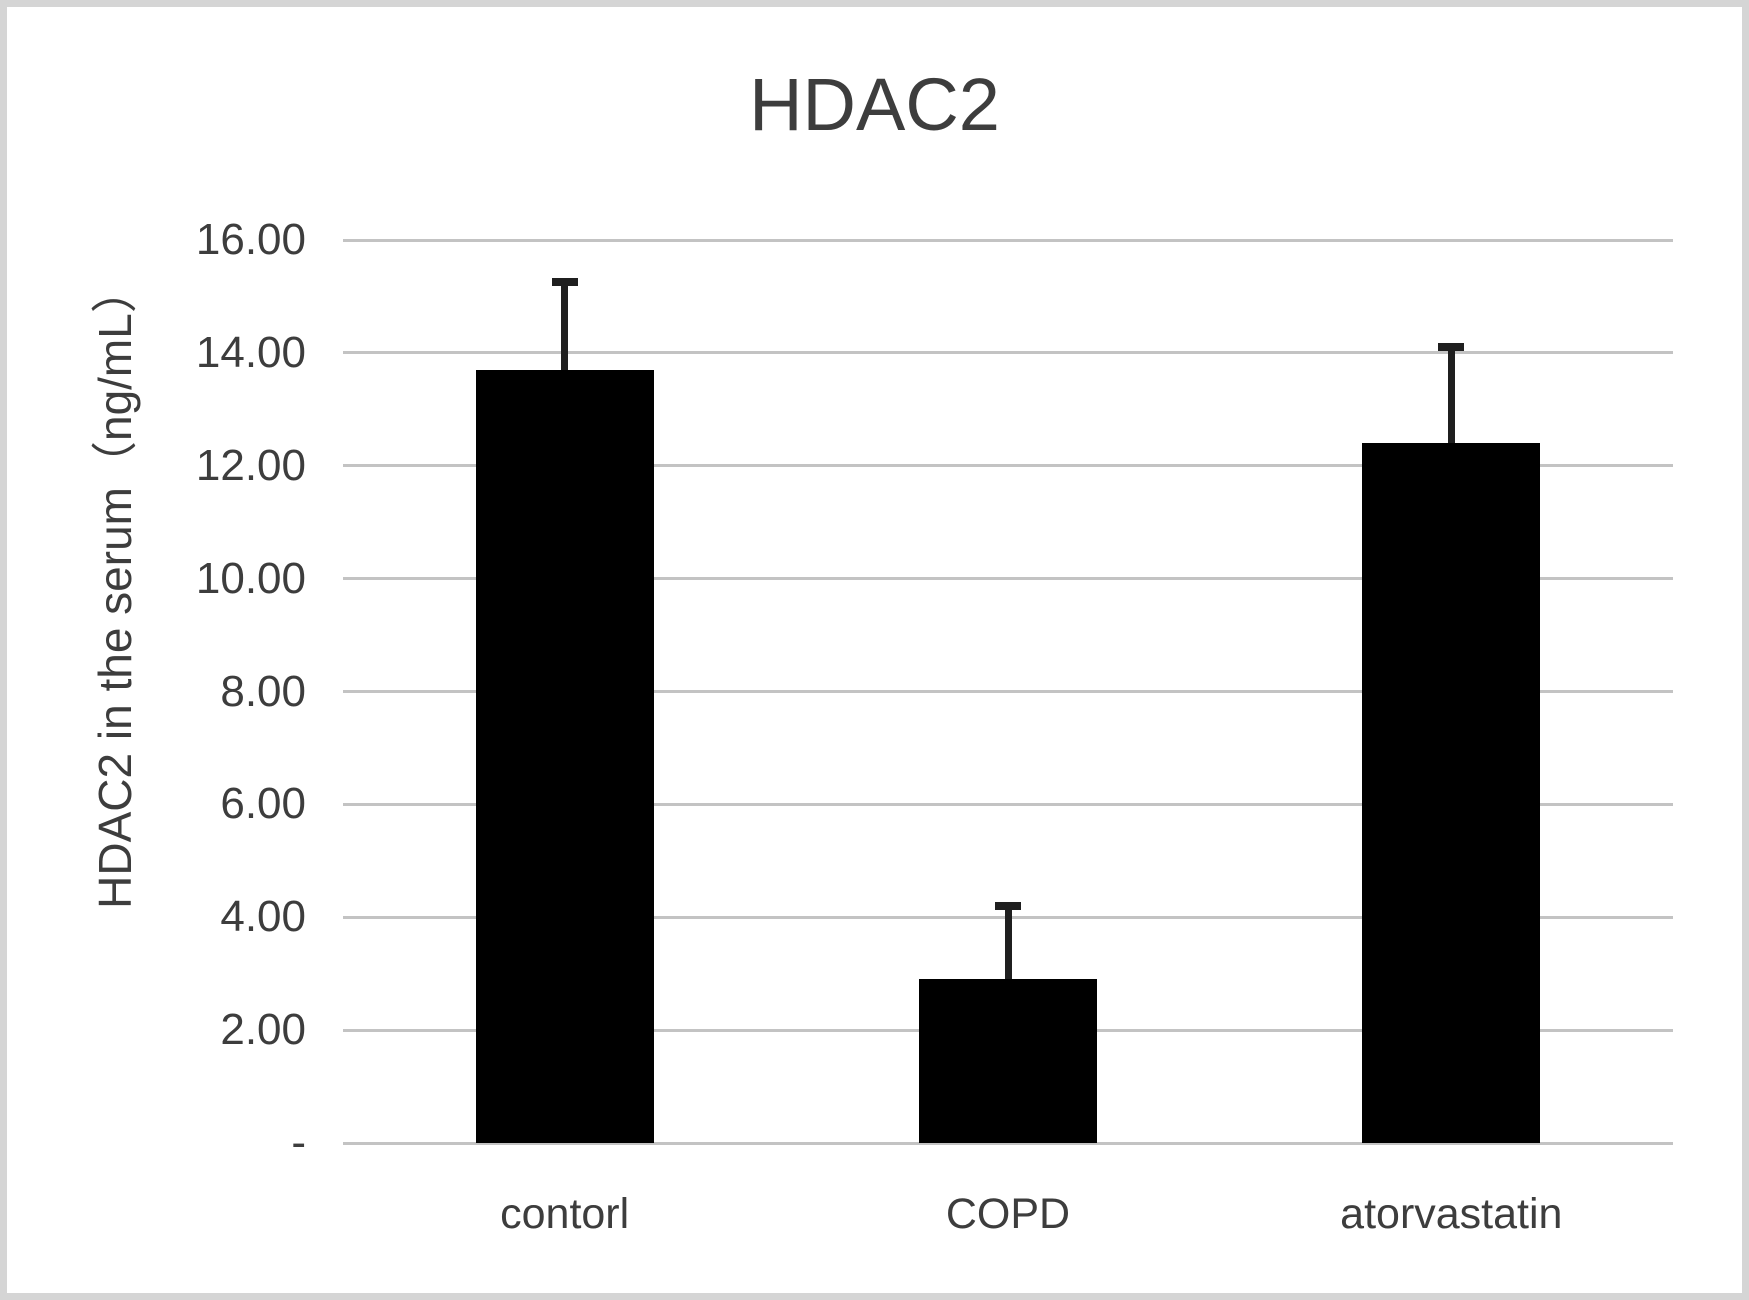 The image size is (1749, 1300). What do you see at coordinates (250, 578) in the screenshot?
I see `y-tick-label: 10.00` at bounding box center [250, 578].